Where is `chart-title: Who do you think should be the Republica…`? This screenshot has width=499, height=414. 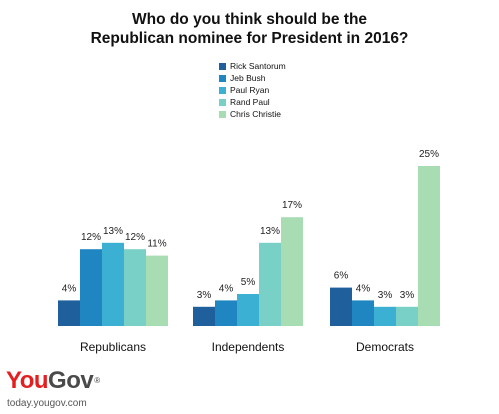
chart-title: Who do you think should be the Republica… is located at coordinates (249, 29).